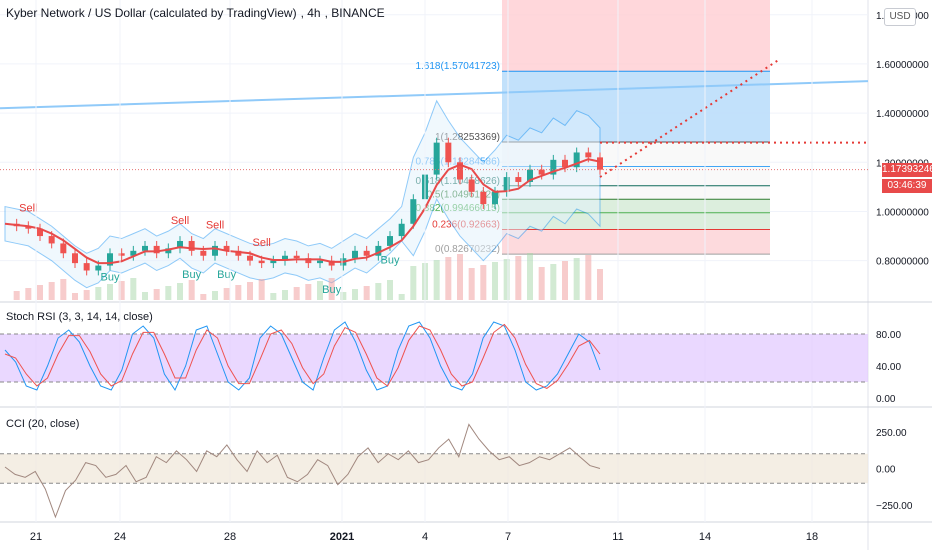 This screenshot has width=932, height=555. What do you see at coordinates (902, 114) in the screenshot?
I see `price-tick-label: 1.40000000` at bounding box center [902, 114].